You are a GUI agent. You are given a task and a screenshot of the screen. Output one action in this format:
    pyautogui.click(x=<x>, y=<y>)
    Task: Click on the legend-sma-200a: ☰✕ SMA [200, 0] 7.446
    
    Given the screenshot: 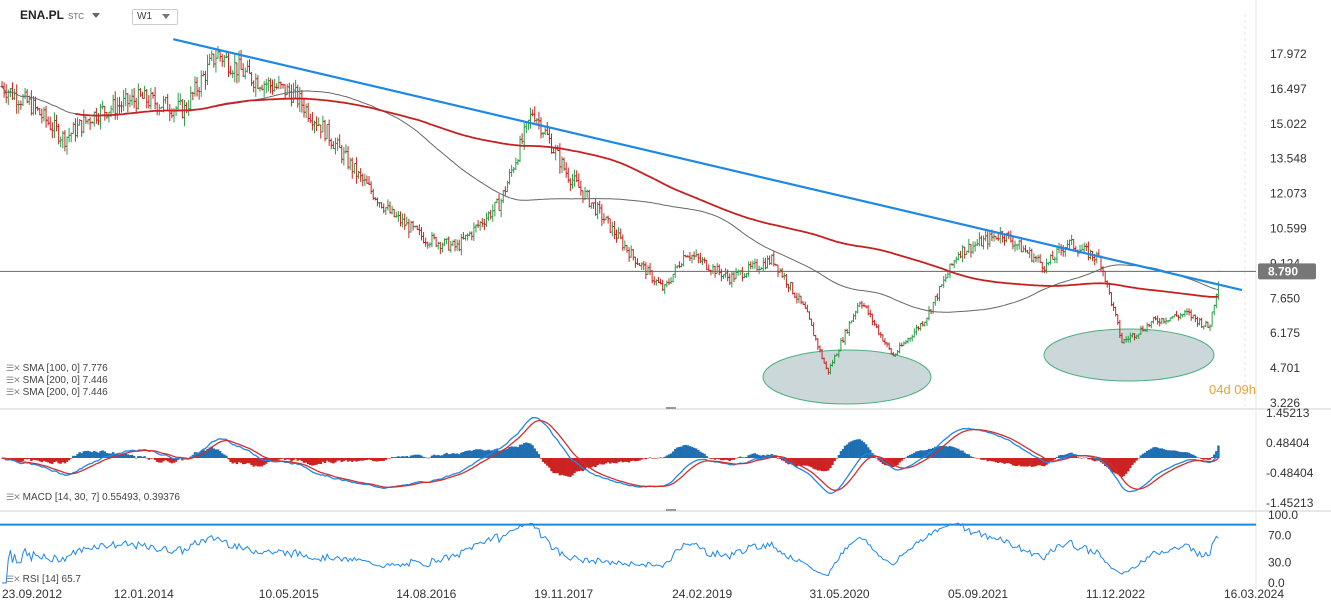 What is the action you would take?
    pyautogui.click(x=57, y=380)
    